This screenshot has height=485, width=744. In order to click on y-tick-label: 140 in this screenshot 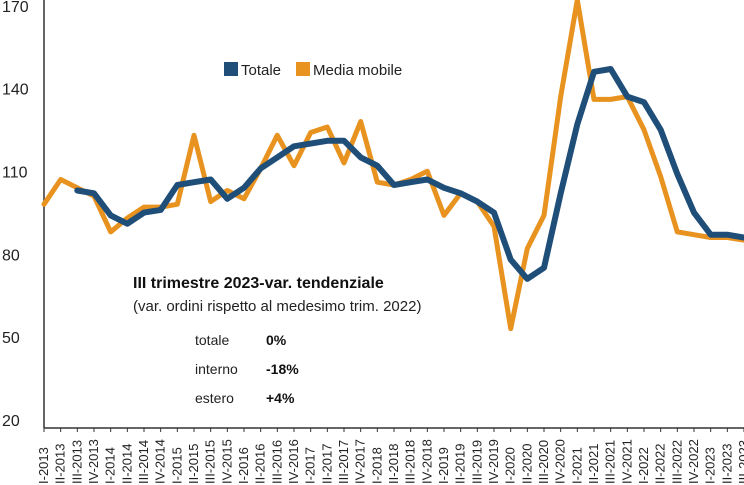, I will do `click(15, 90)`.